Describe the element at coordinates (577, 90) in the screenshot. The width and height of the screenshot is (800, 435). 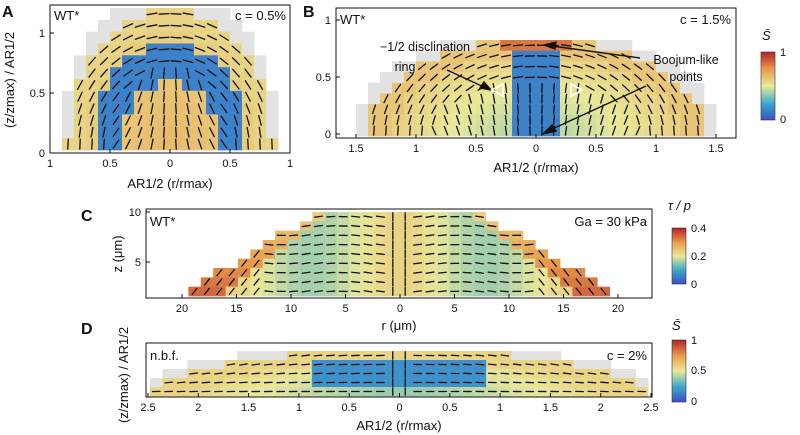
I see `disclination-marker-right` at that location.